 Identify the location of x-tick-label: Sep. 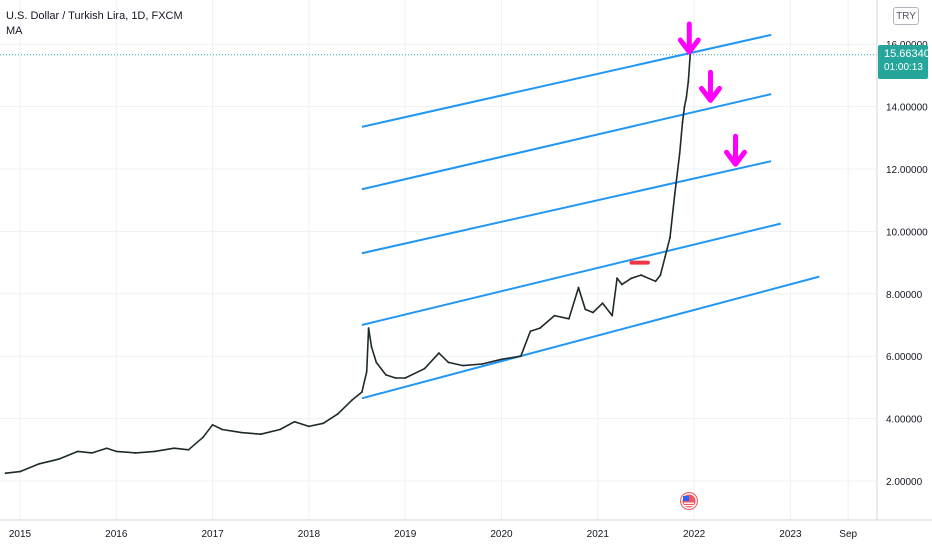
(848, 534).